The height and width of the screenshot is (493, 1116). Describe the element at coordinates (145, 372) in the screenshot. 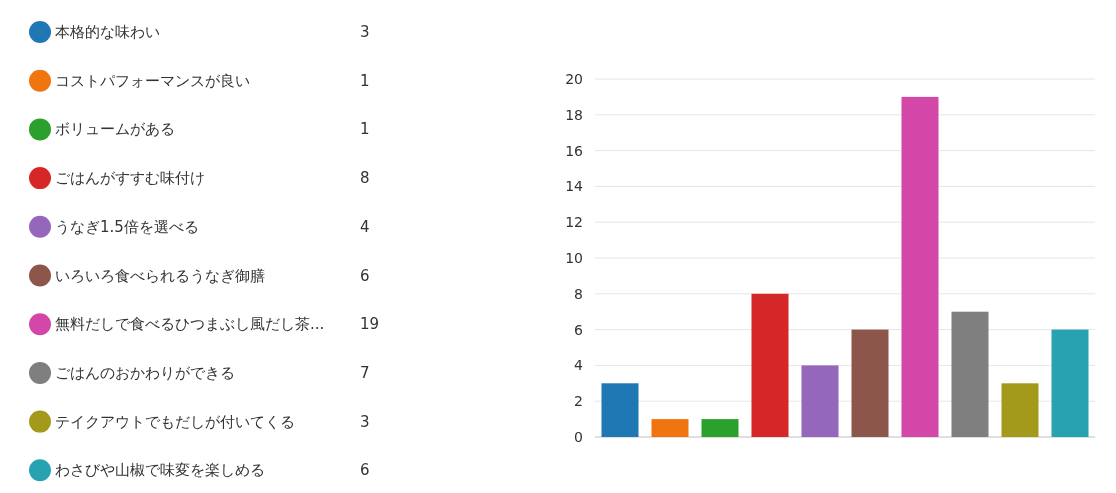

I see `legend-label: ごはんのおかわりができる` at that location.